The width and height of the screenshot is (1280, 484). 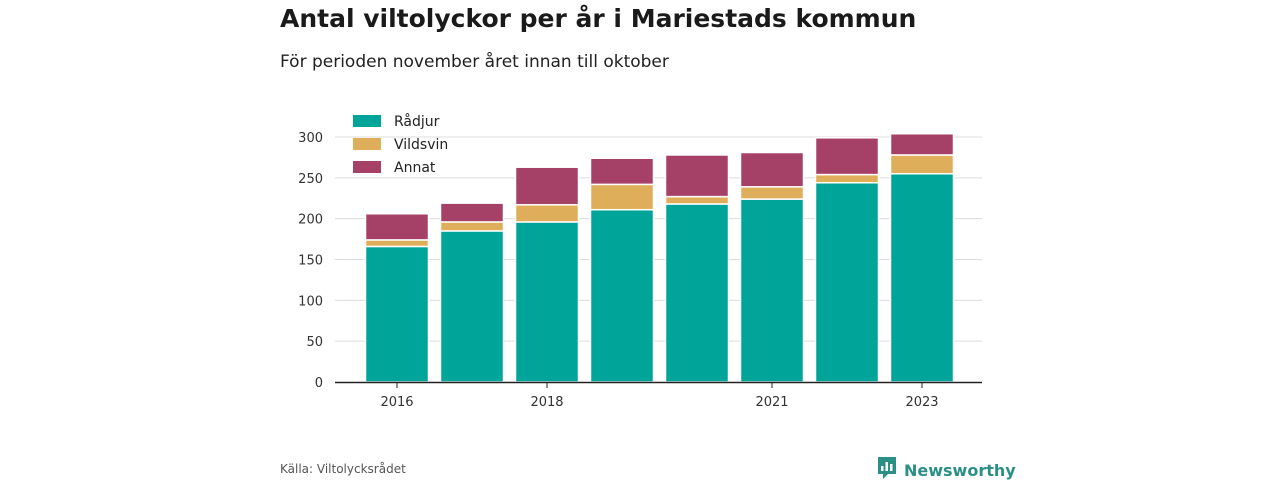 What do you see at coordinates (367, 144) in the screenshot?
I see `legend-swatch-vildsvin` at bounding box center [367, 144].